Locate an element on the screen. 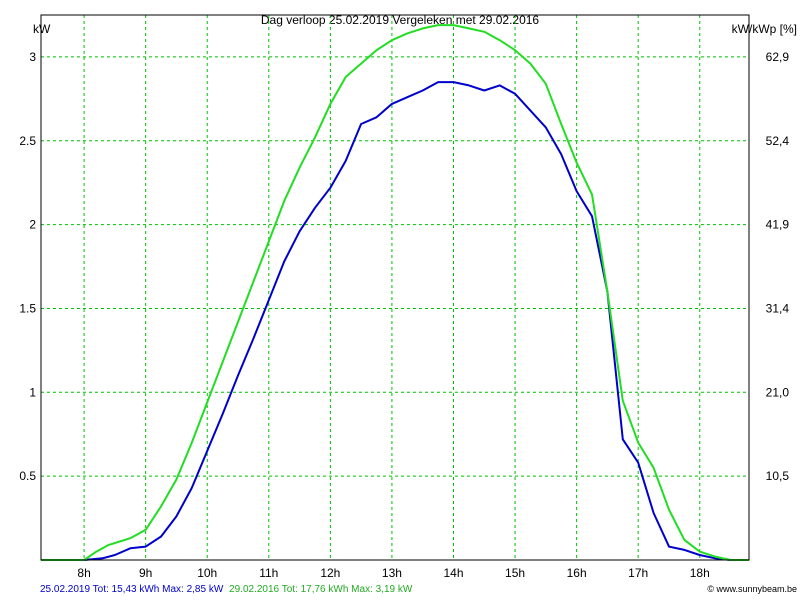  footer-stats-2016: 29.02.2016 Tot: 17,76 kWh Max: 3,19 kW is located at coordinates (321, 589).